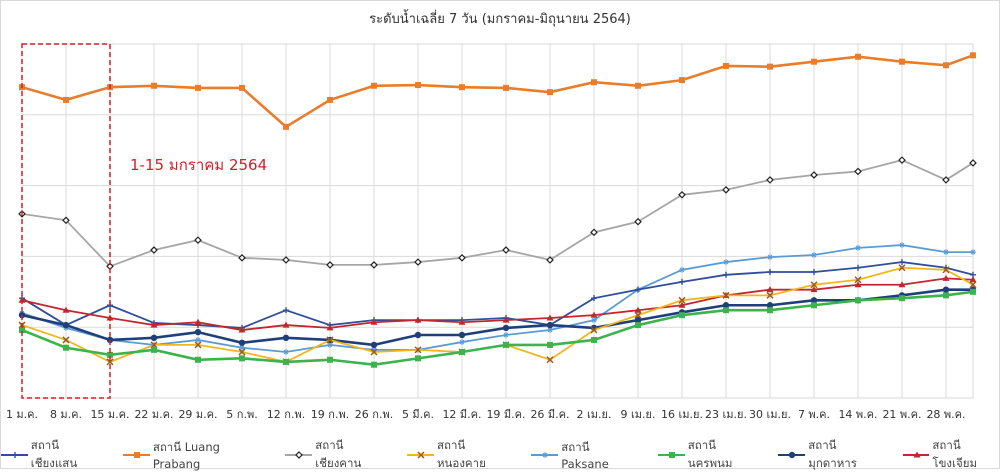 The width and height of the screenshot is (1000, 473). Describe the element at coordinates (330, 414) in the screenshot. I see `x-tick-label: 19 ก.พ.` at that location.